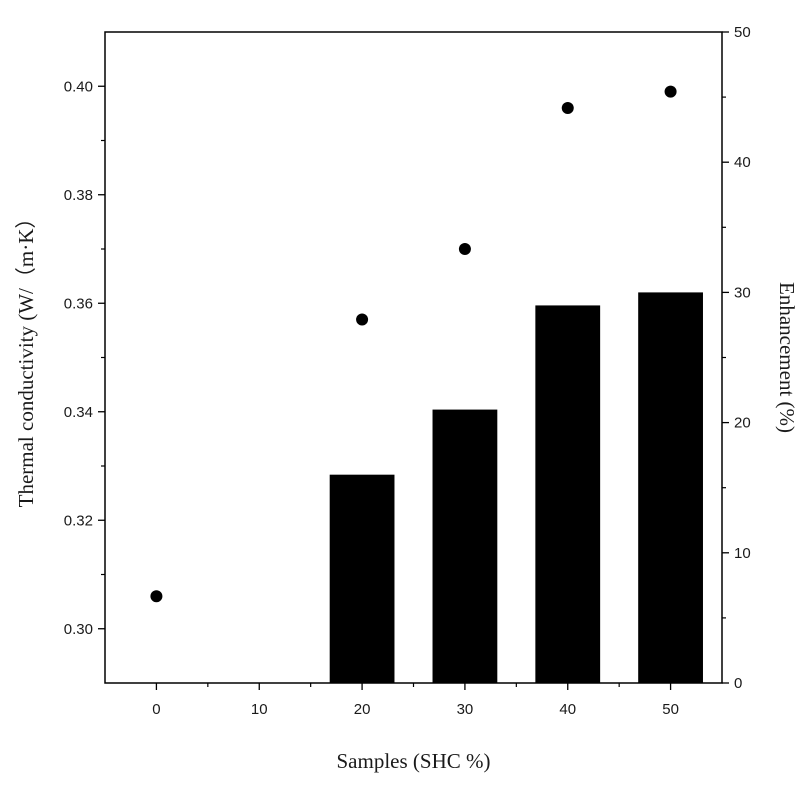 This screenshot has height=805, width=800. Describe the element at coordinates (26, 358) in the screenshot. I see `y-left-axis-title: Thermal conductivity (W/（m·K）` at that location.